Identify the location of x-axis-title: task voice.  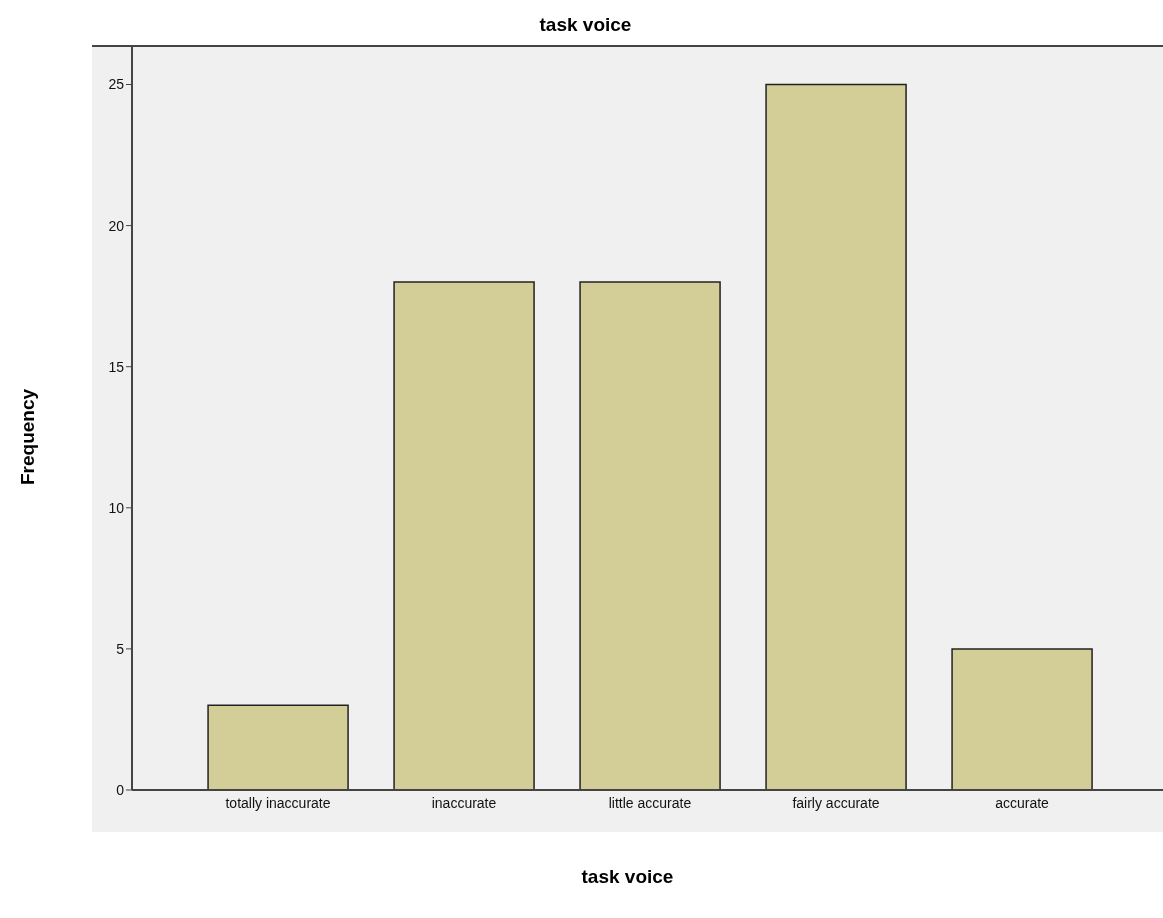
(627, 877).